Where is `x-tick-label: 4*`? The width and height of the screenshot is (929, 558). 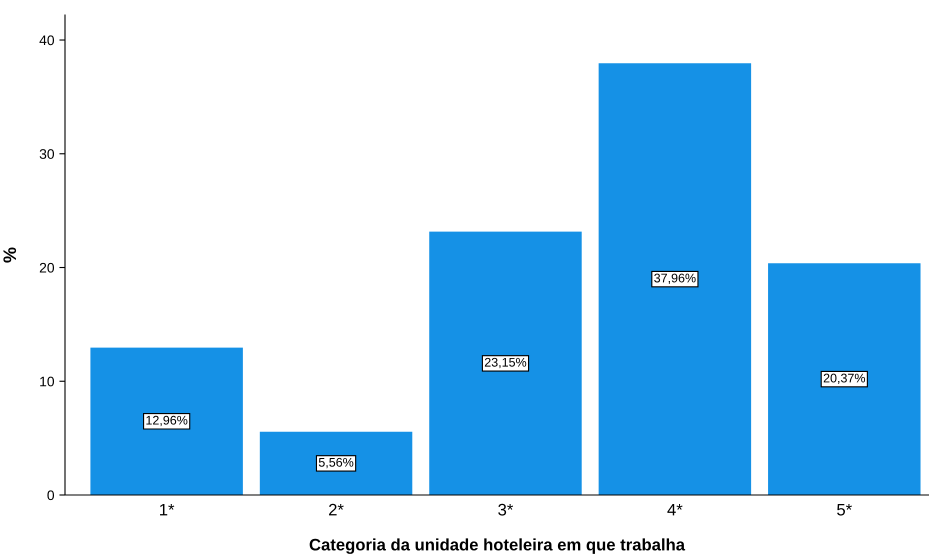
x-tick-label: 4* is located at coordinates (674, 510).